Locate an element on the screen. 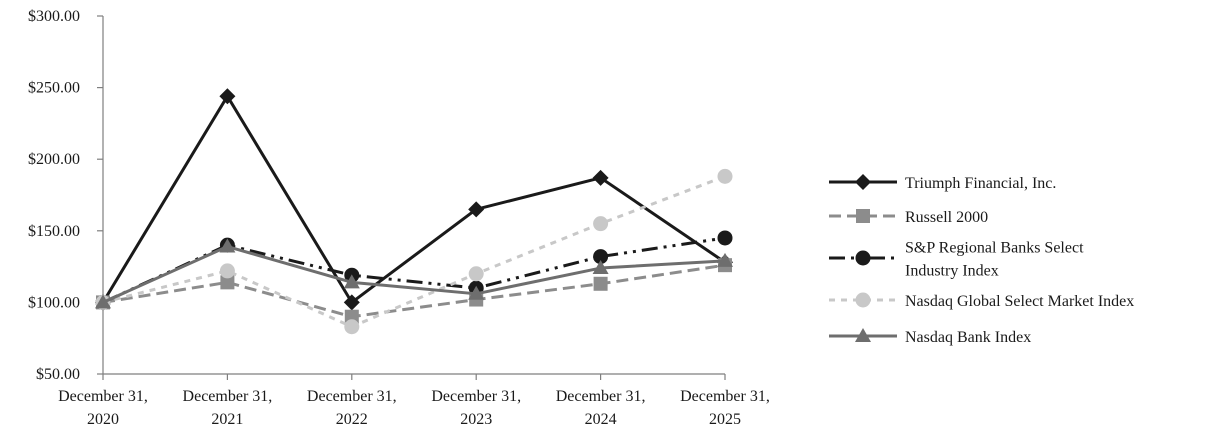  legend-item: S&P Regional Banks Select Industry Index is located at coordinates (956, 260).